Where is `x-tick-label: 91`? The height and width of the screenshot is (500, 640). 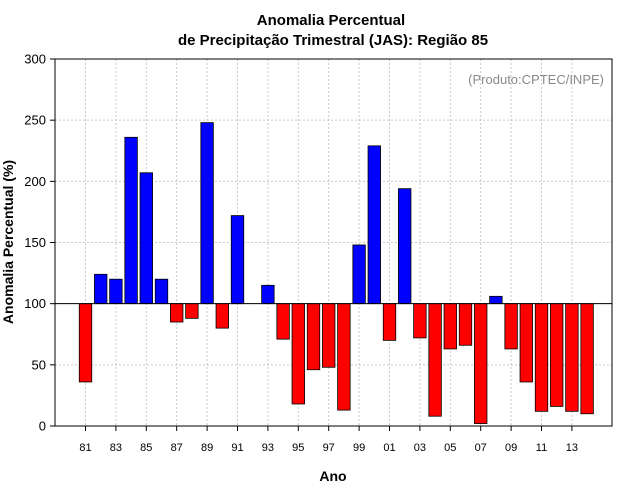
x-tick-label: 91 is located at coordinates (237, 448).